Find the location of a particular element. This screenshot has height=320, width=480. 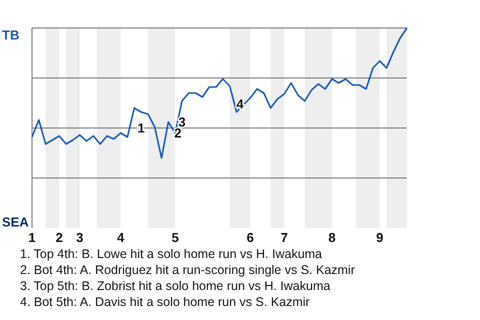

text: 3. Top 5th: B. Zobrist hit a solo home run vs H. Iwakuma is located at coordinates (175, 286).